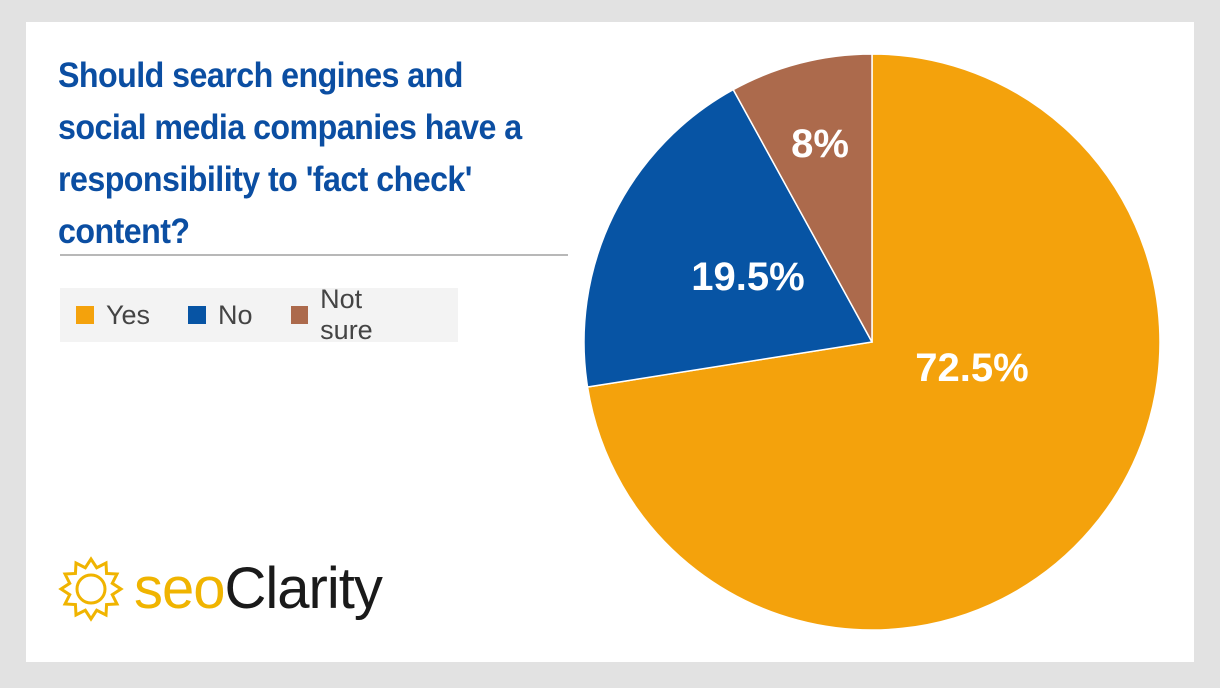  Describe the element at coordinates (346, 314) in the screenshot. I see `legend-label-not-sure: Not sure` at that location.